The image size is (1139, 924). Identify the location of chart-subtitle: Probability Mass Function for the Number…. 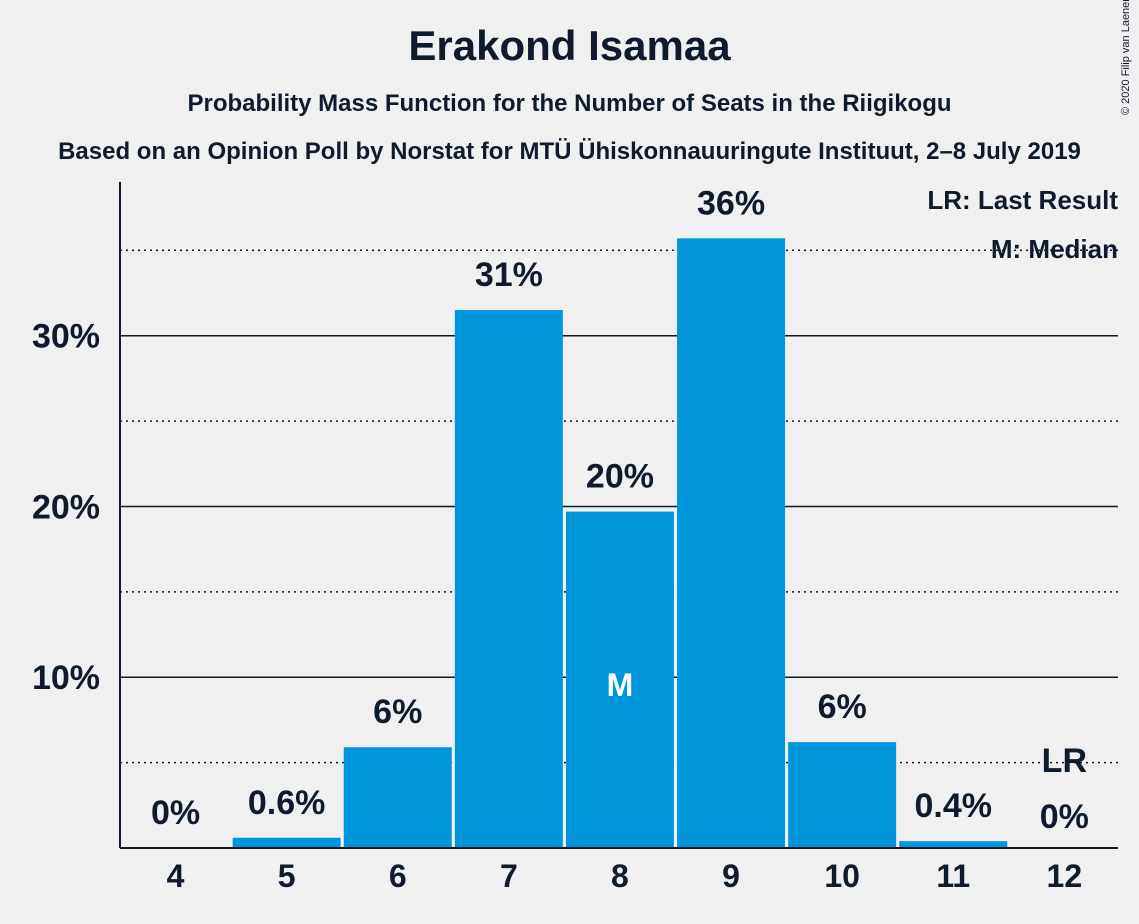
(569, 103).